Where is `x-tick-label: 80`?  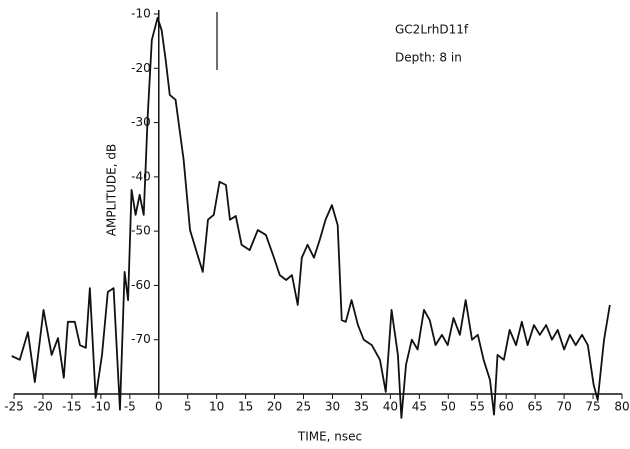 x-tick-label: 80 is located at coordinates (621, 407).